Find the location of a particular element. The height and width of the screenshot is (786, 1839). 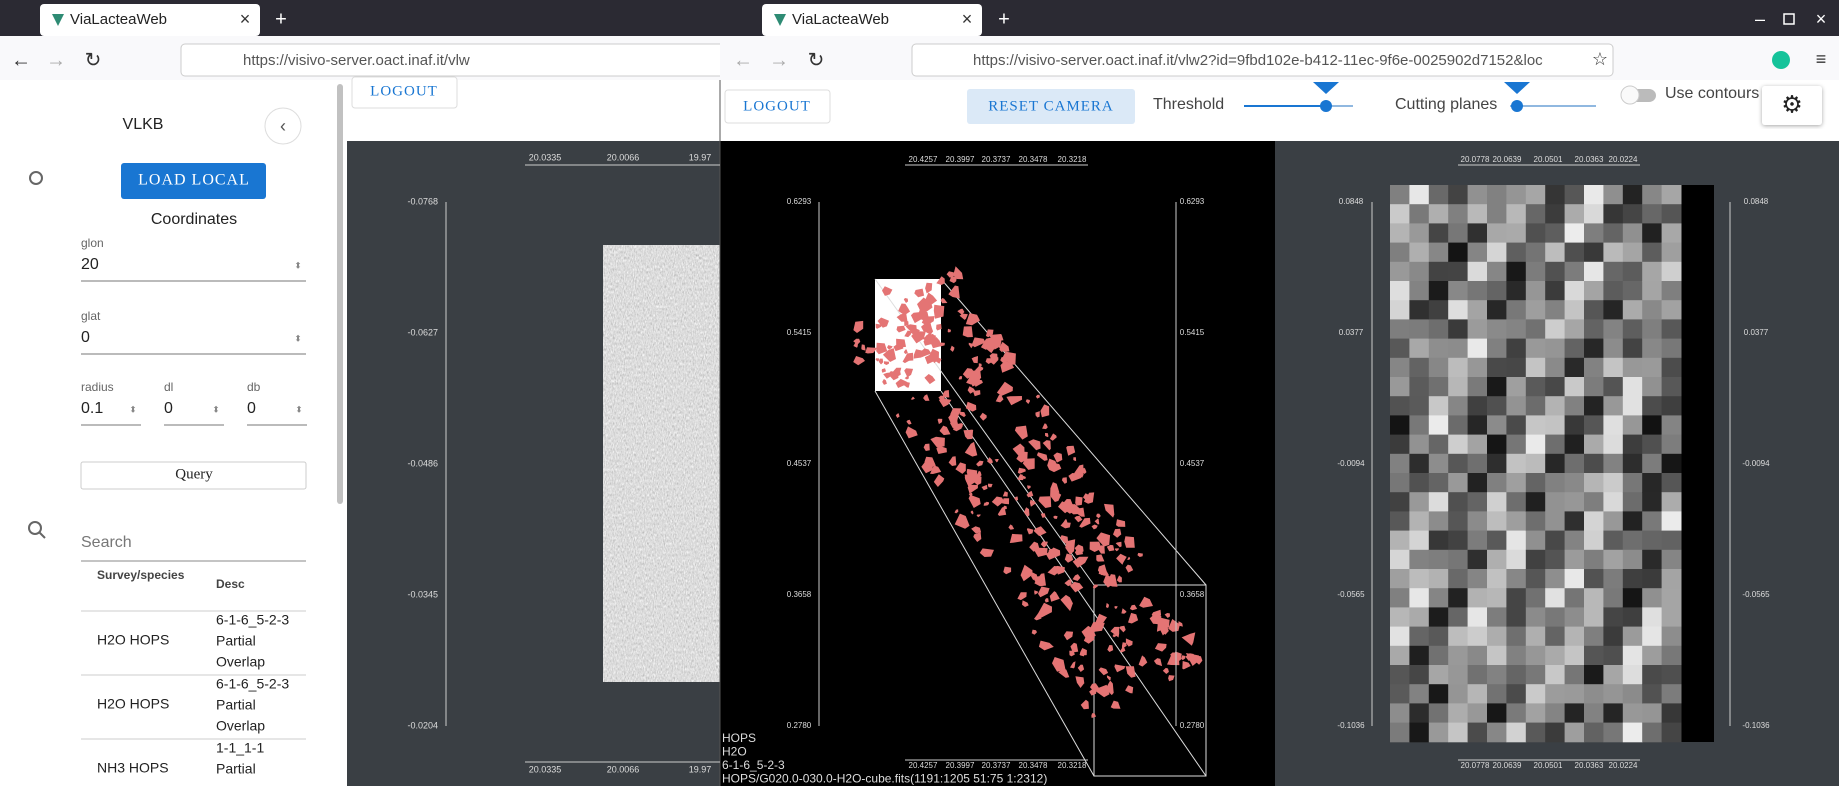

db-icon is located at coordinates (36, 178).